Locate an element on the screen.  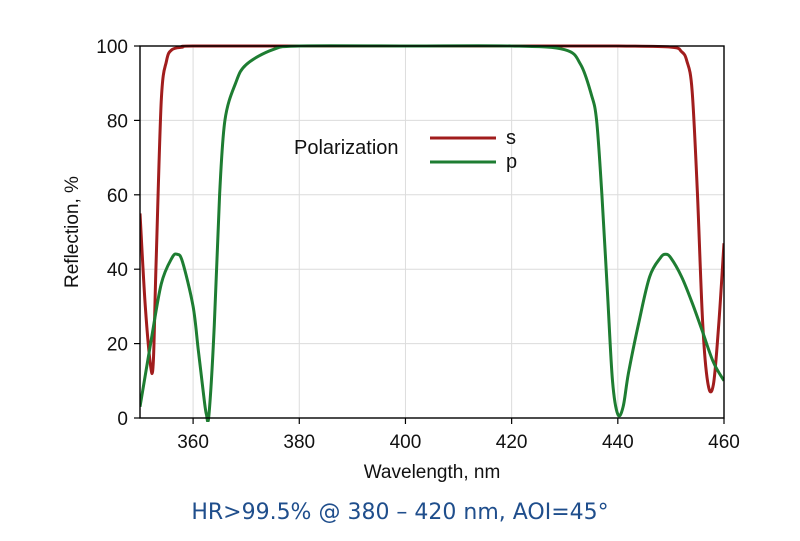
x-tick-label: 360 is located at coordinates (193, 442).